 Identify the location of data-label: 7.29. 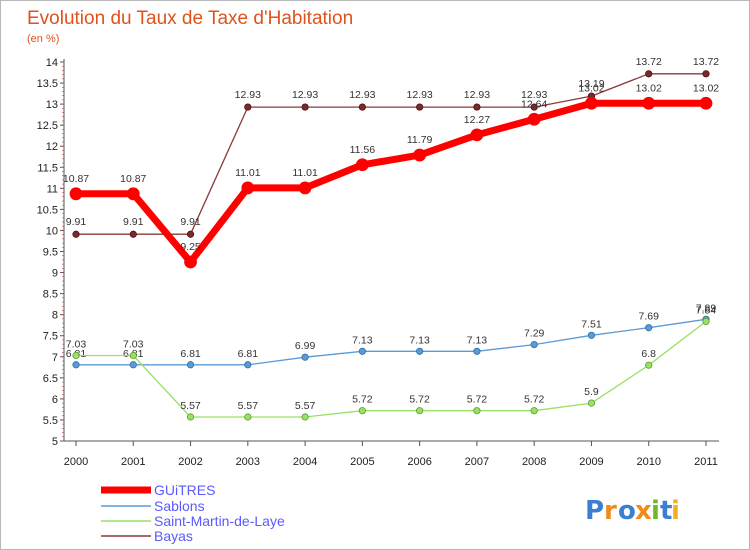
(534, 334).